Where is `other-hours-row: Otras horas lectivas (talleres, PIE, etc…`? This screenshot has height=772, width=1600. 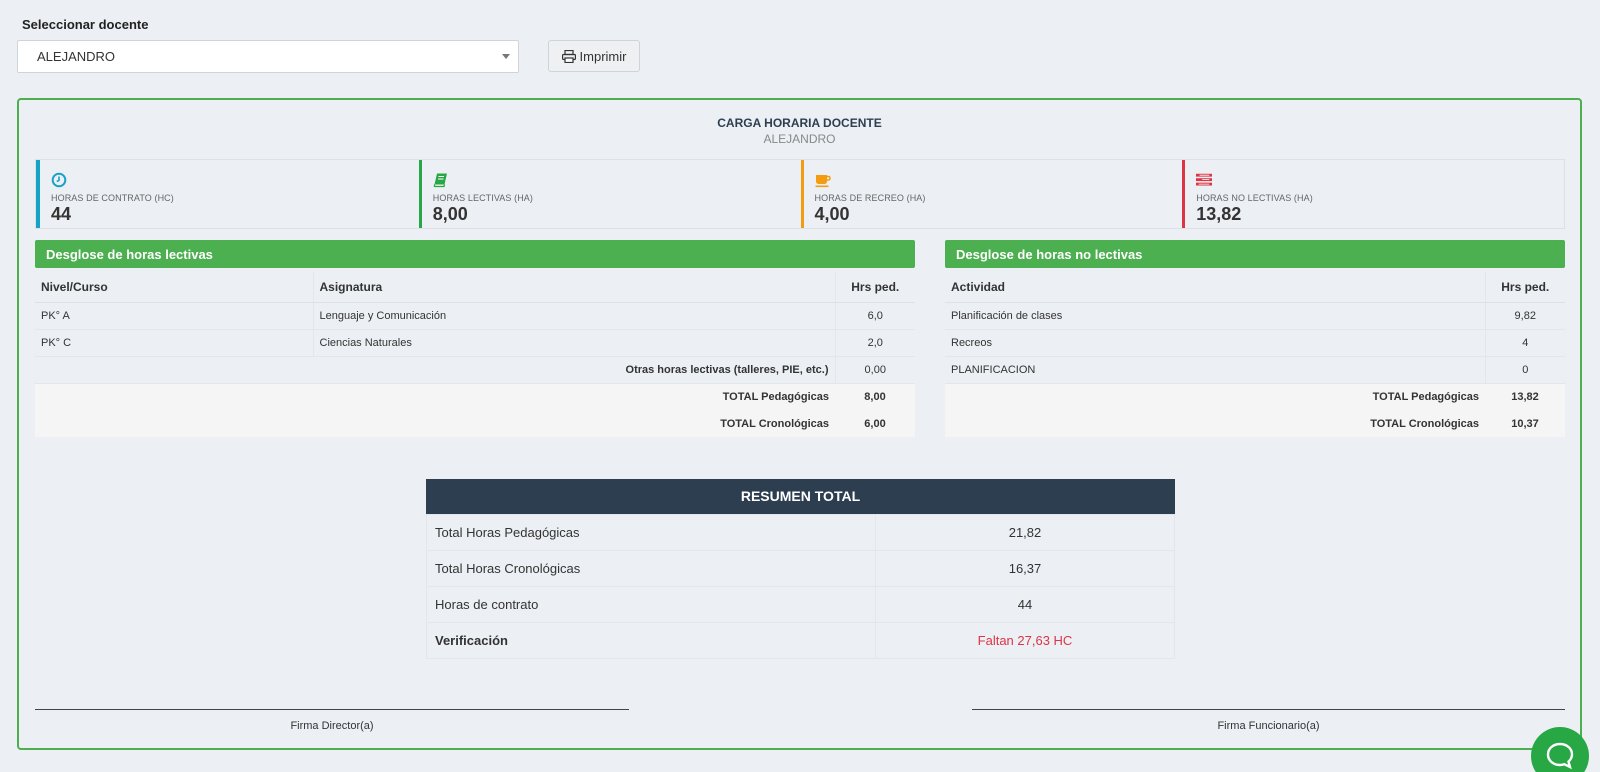
other-hours-row: Otras horas lectivas (talleres, PIE, etc… is located at coordinates (475, 370).